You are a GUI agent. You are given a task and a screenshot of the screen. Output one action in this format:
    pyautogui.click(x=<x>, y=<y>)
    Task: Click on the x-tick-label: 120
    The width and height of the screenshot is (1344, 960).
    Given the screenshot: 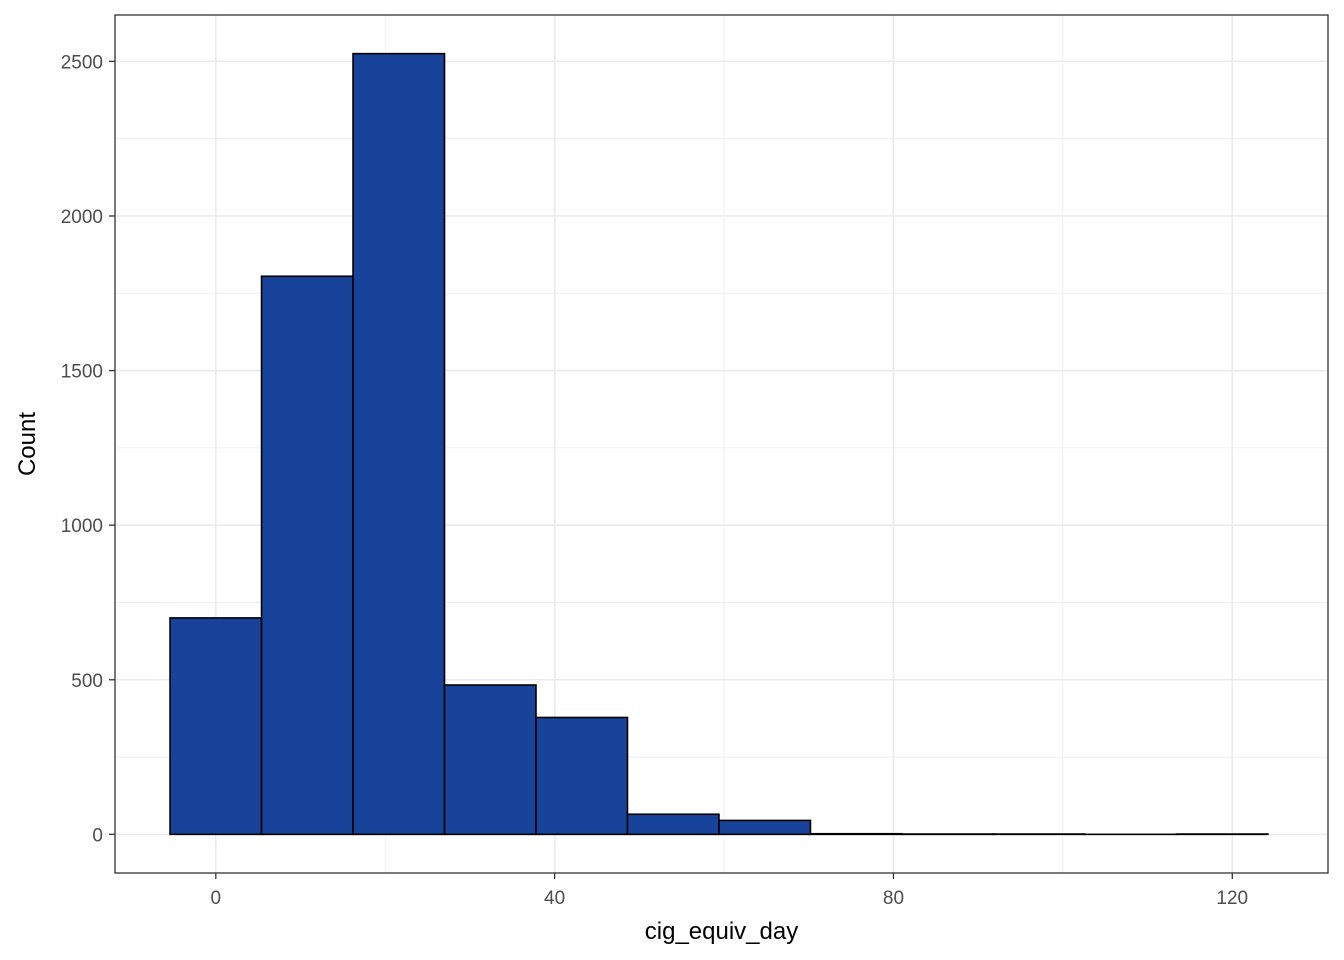 What is the action you would take?
    pyautogui.click(x=1232, y=898)
    